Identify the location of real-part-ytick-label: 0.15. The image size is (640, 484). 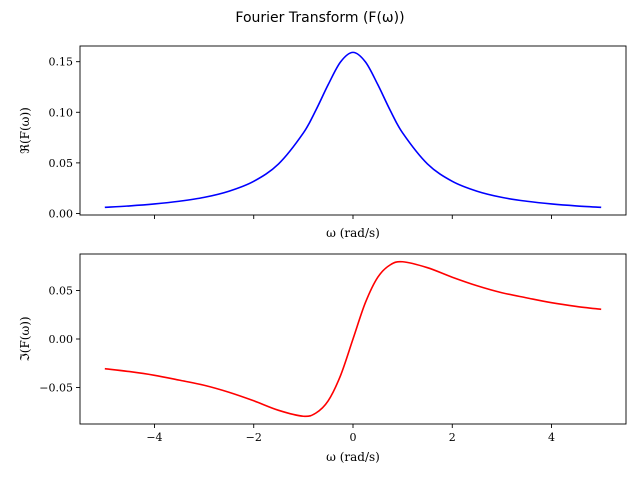
(61, 62).